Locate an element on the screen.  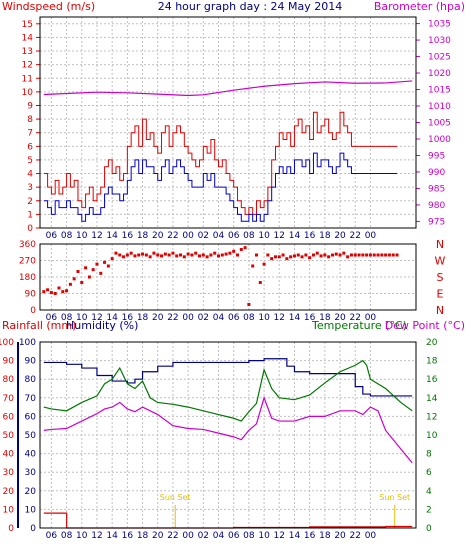
barometer-y-tick-label: 1010 is located at coordinates (439, 107).